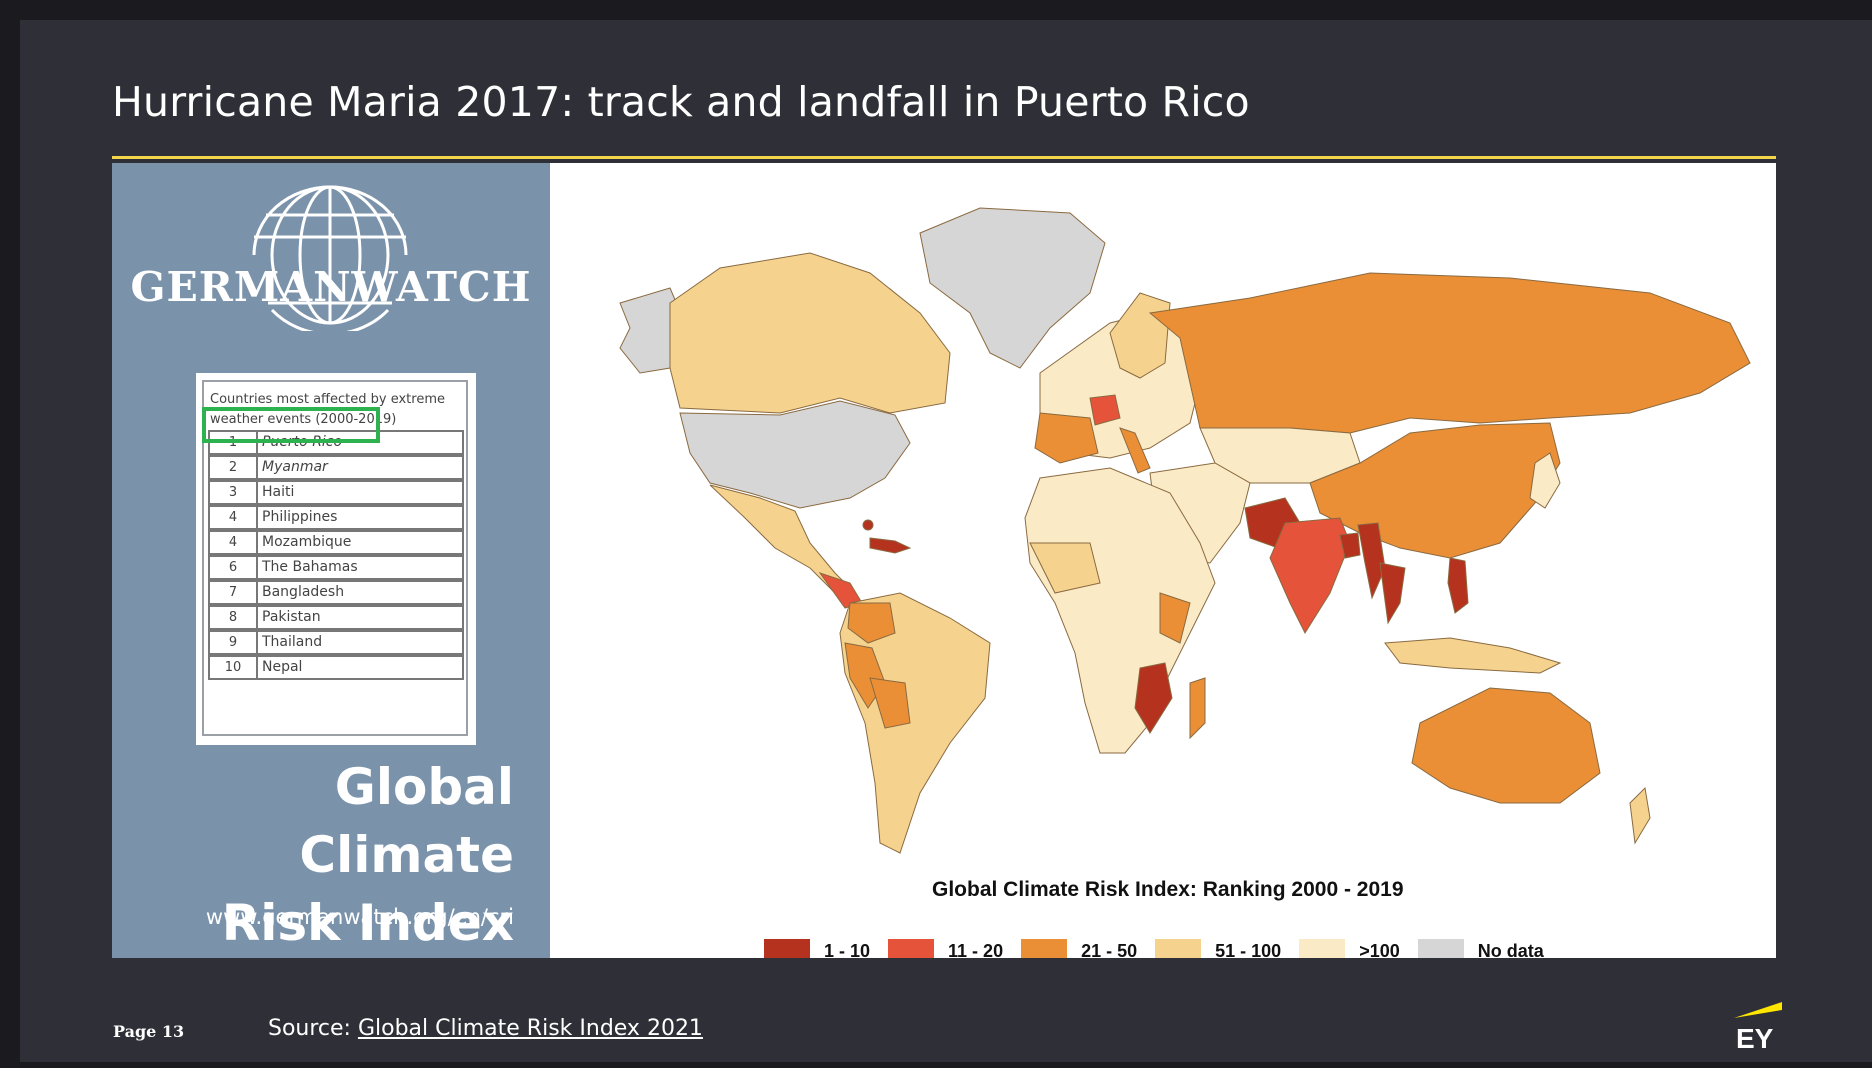  I want to click on map-region-russia, so click(1449, 355).